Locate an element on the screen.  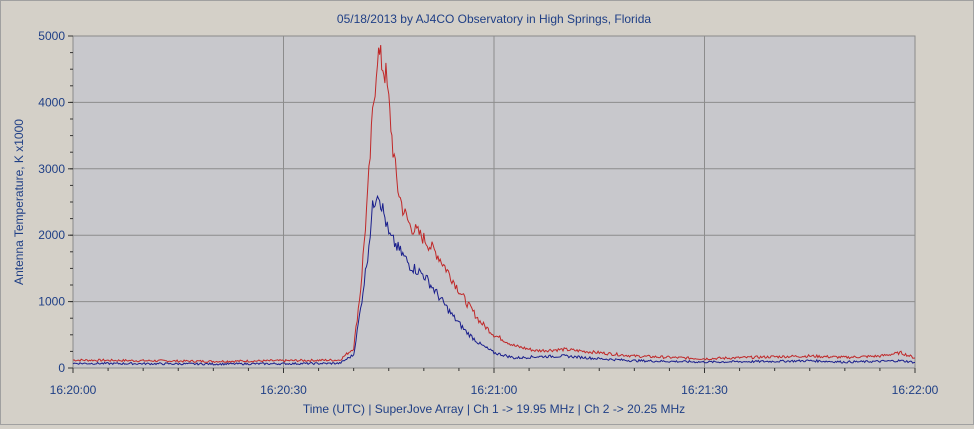
x-tick-label: 16:20:00 is located at coordinates (73, 390).